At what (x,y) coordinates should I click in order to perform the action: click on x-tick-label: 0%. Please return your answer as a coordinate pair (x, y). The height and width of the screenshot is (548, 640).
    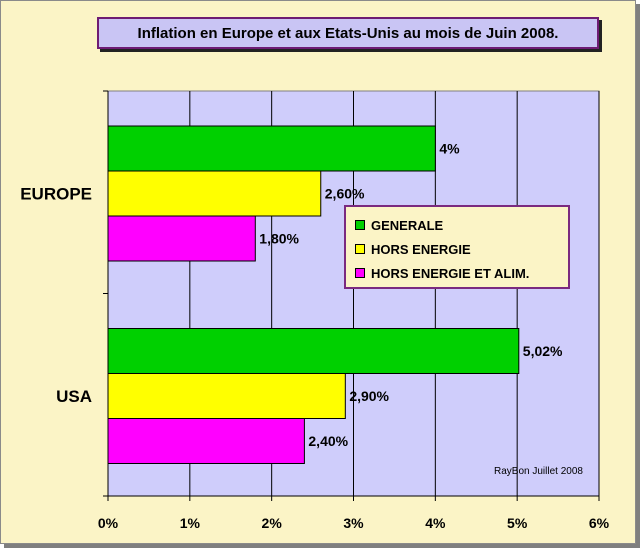
    Looking at the image, I should click on (108, 523).